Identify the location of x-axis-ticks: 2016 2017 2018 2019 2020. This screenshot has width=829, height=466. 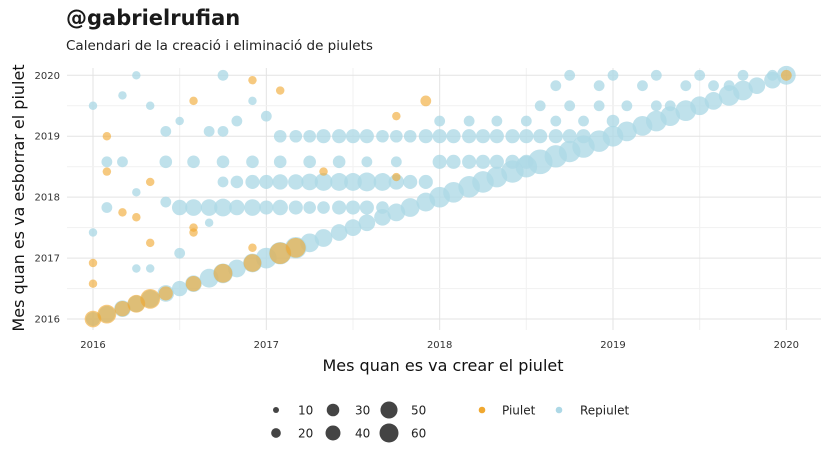
(439, 345).